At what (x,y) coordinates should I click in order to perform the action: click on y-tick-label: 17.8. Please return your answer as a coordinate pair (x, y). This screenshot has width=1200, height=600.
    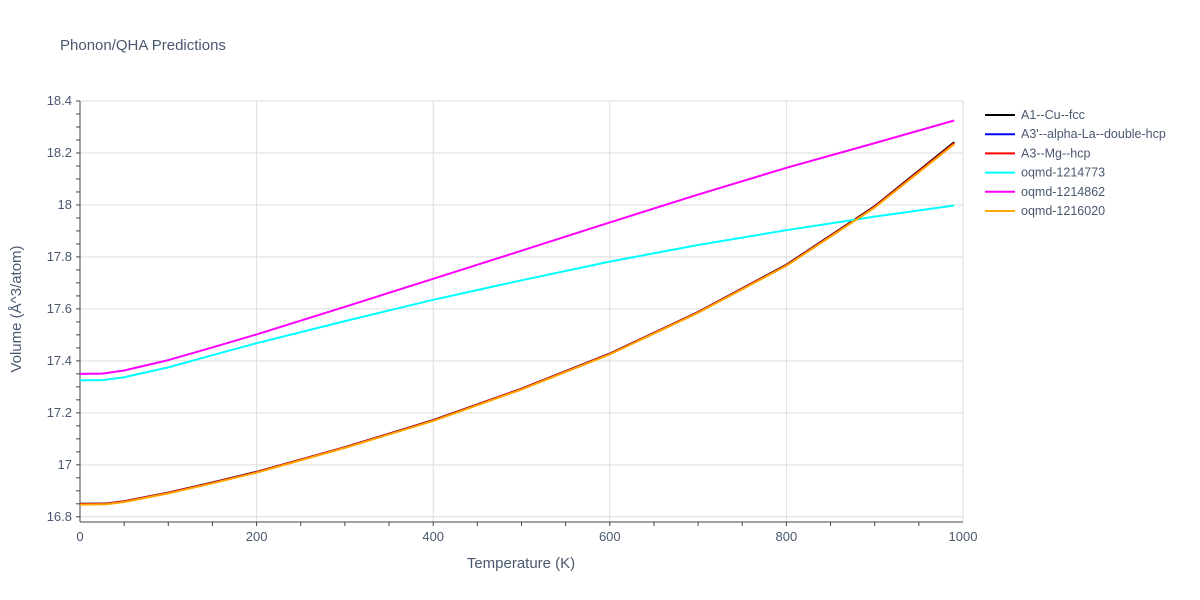
    Looking at the image, I should click on (59, 256).